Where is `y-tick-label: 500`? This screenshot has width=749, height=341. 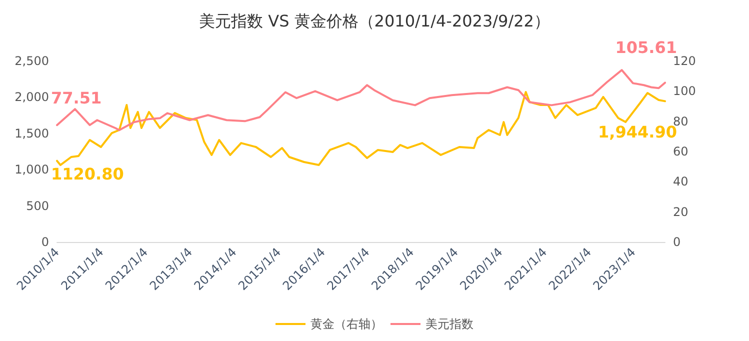 y-tick-label: 500 is located at coordinates (37, 205).